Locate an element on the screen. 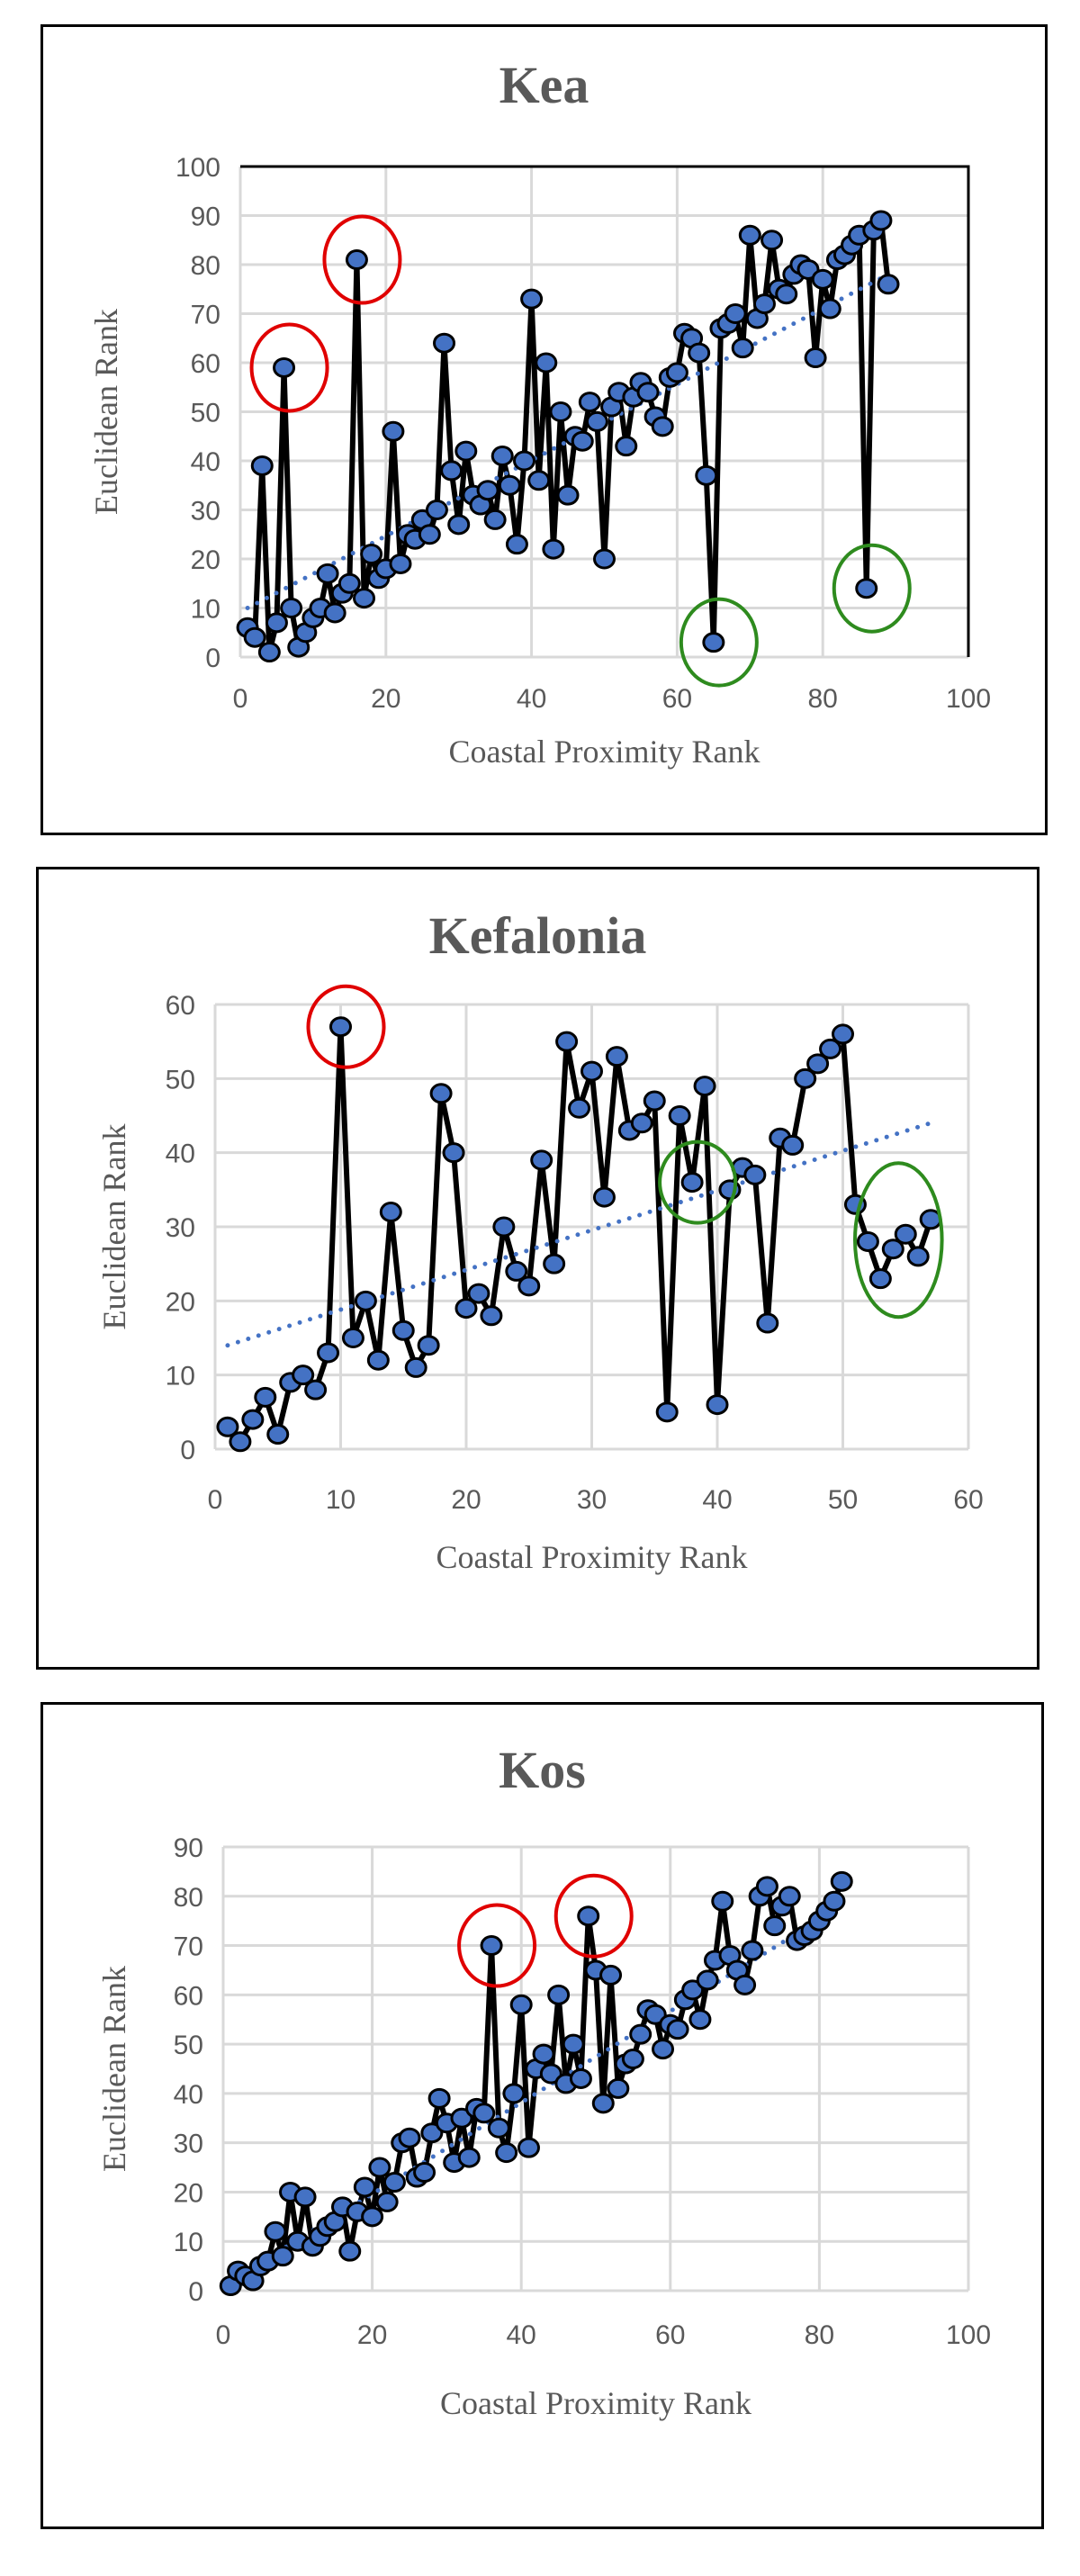 The width and height of the screenshot is (1080, 2576). trendline is located at coordinates (579, 1234).